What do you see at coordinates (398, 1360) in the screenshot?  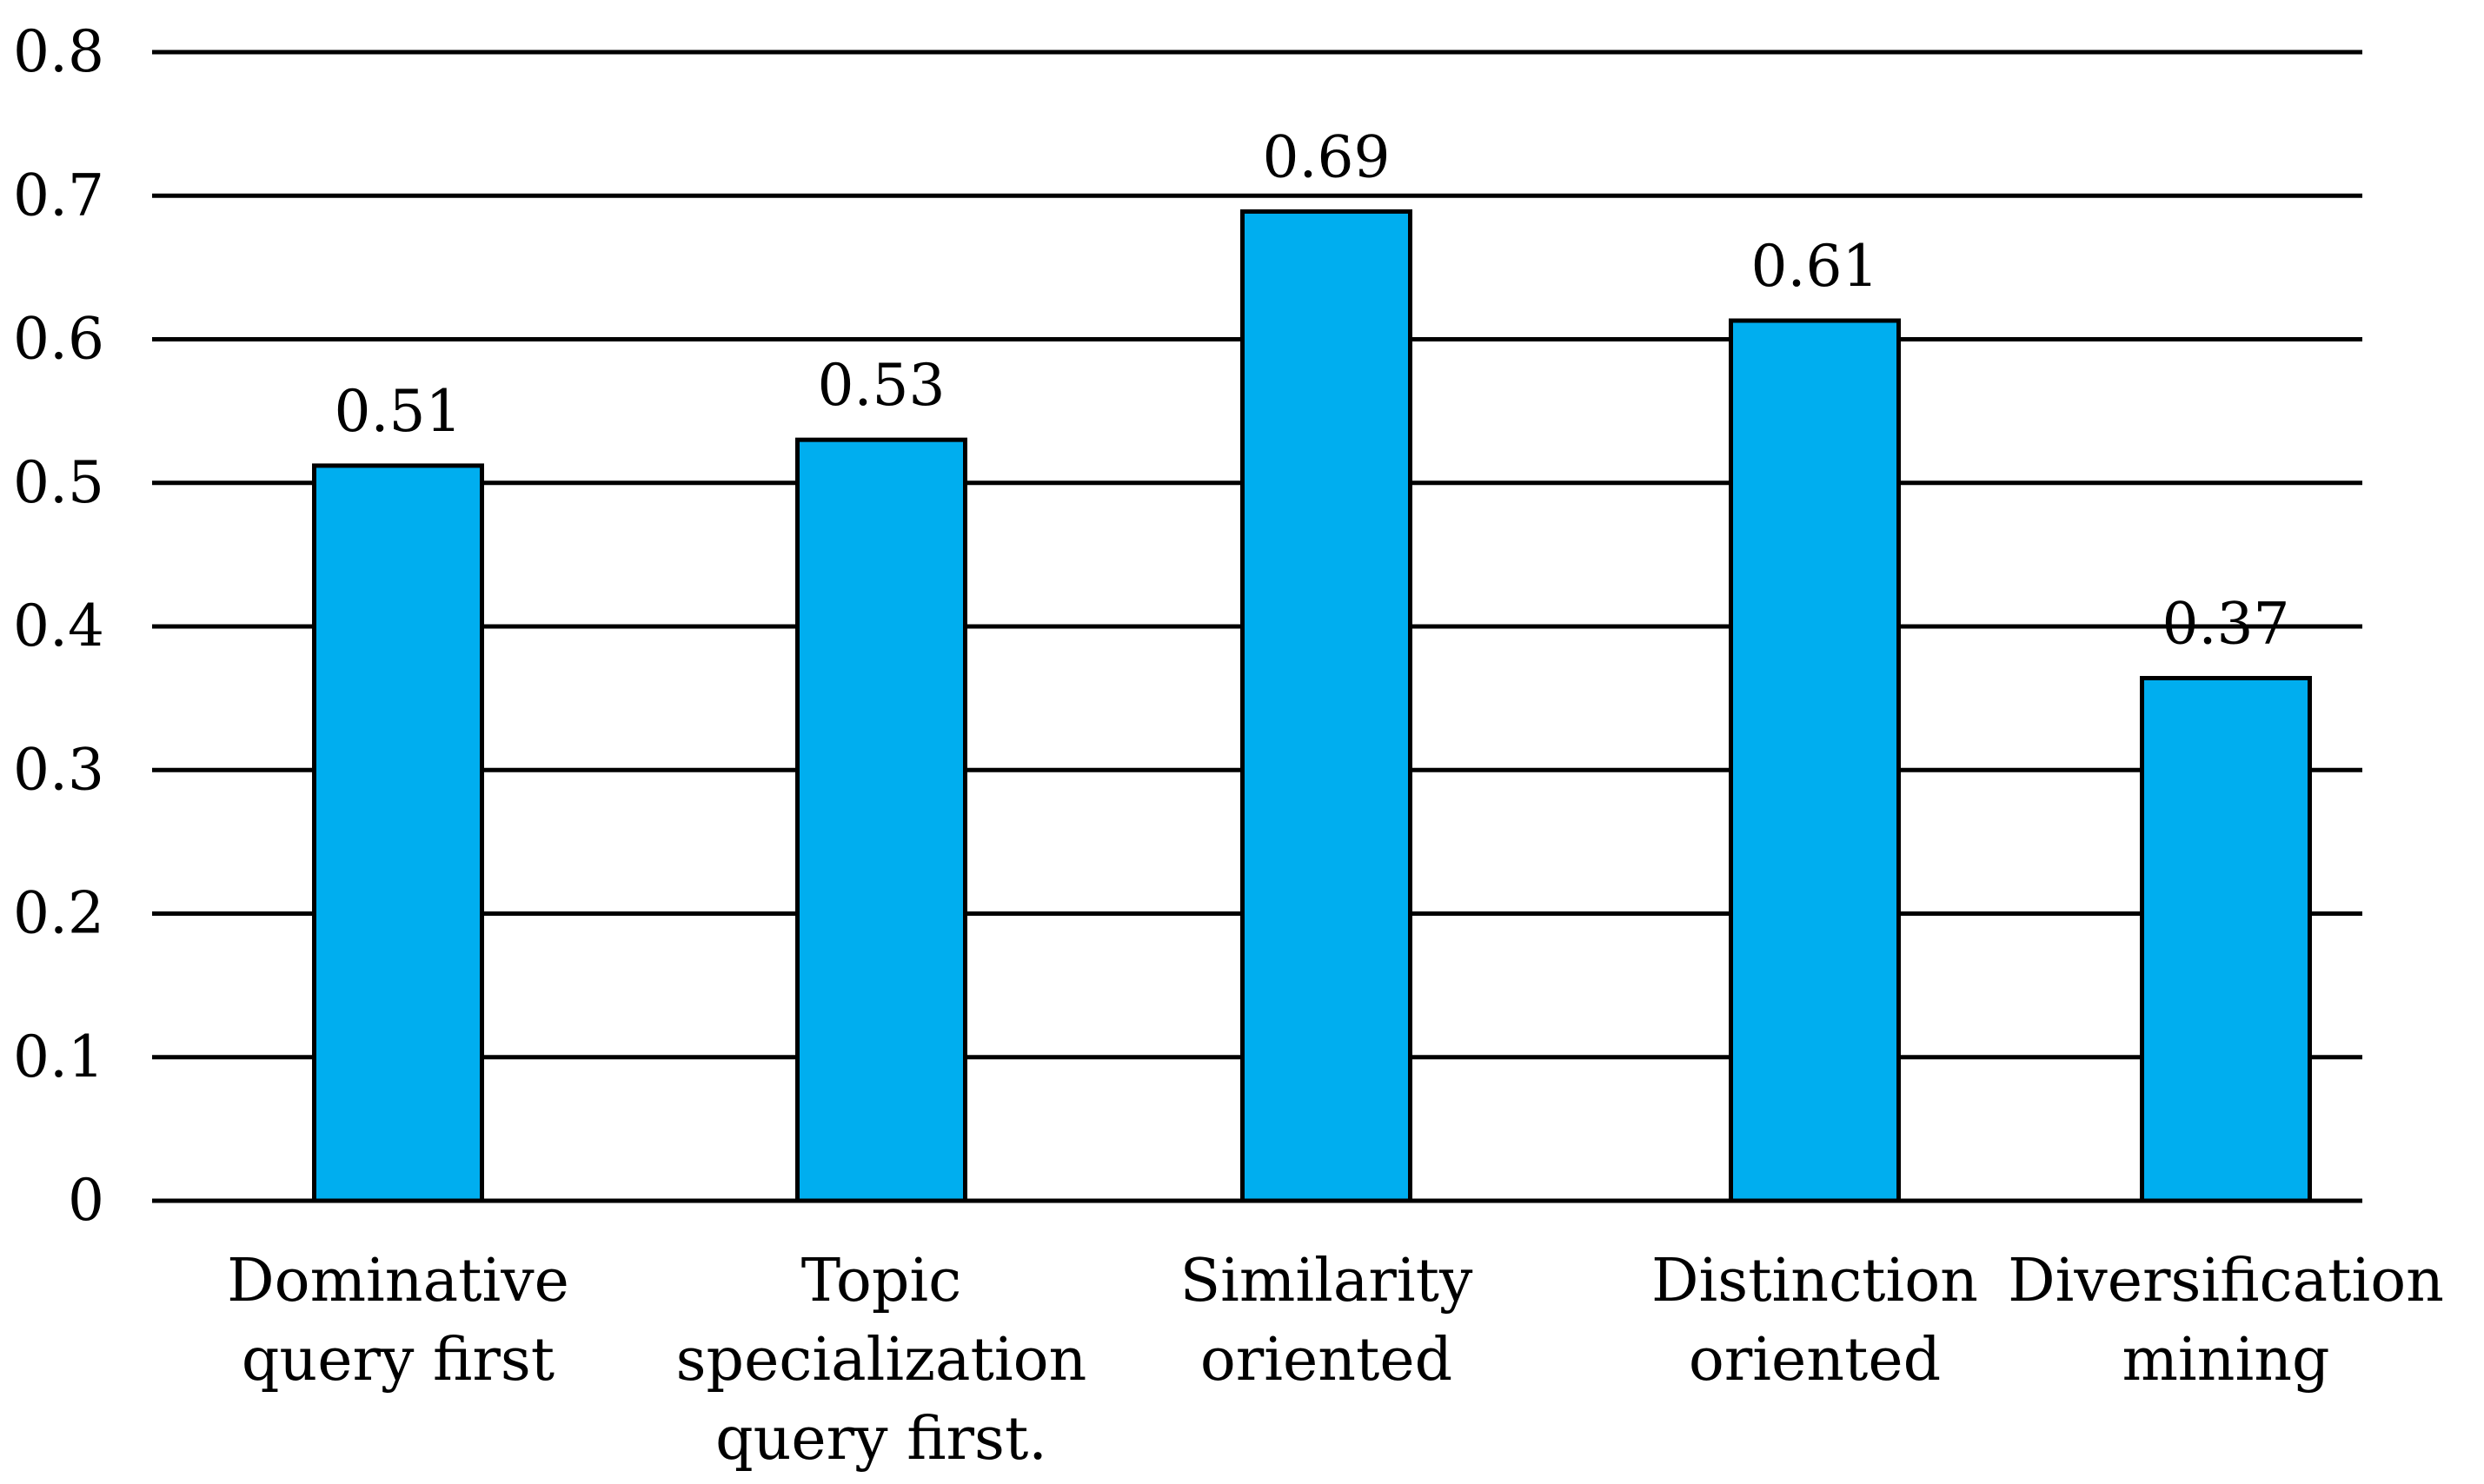 I see `category-label-line: query first` at bounding box center [398, 1360].